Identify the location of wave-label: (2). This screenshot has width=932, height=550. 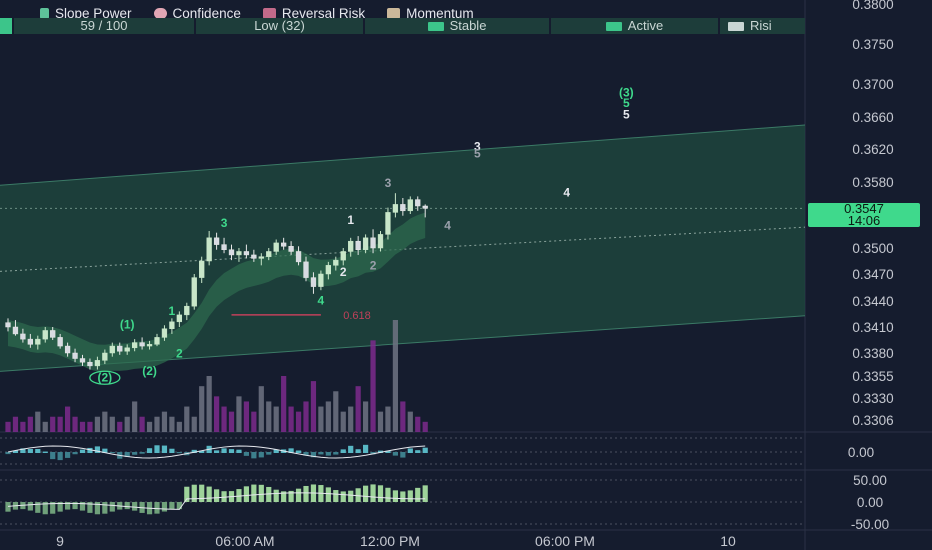
(105, 378).